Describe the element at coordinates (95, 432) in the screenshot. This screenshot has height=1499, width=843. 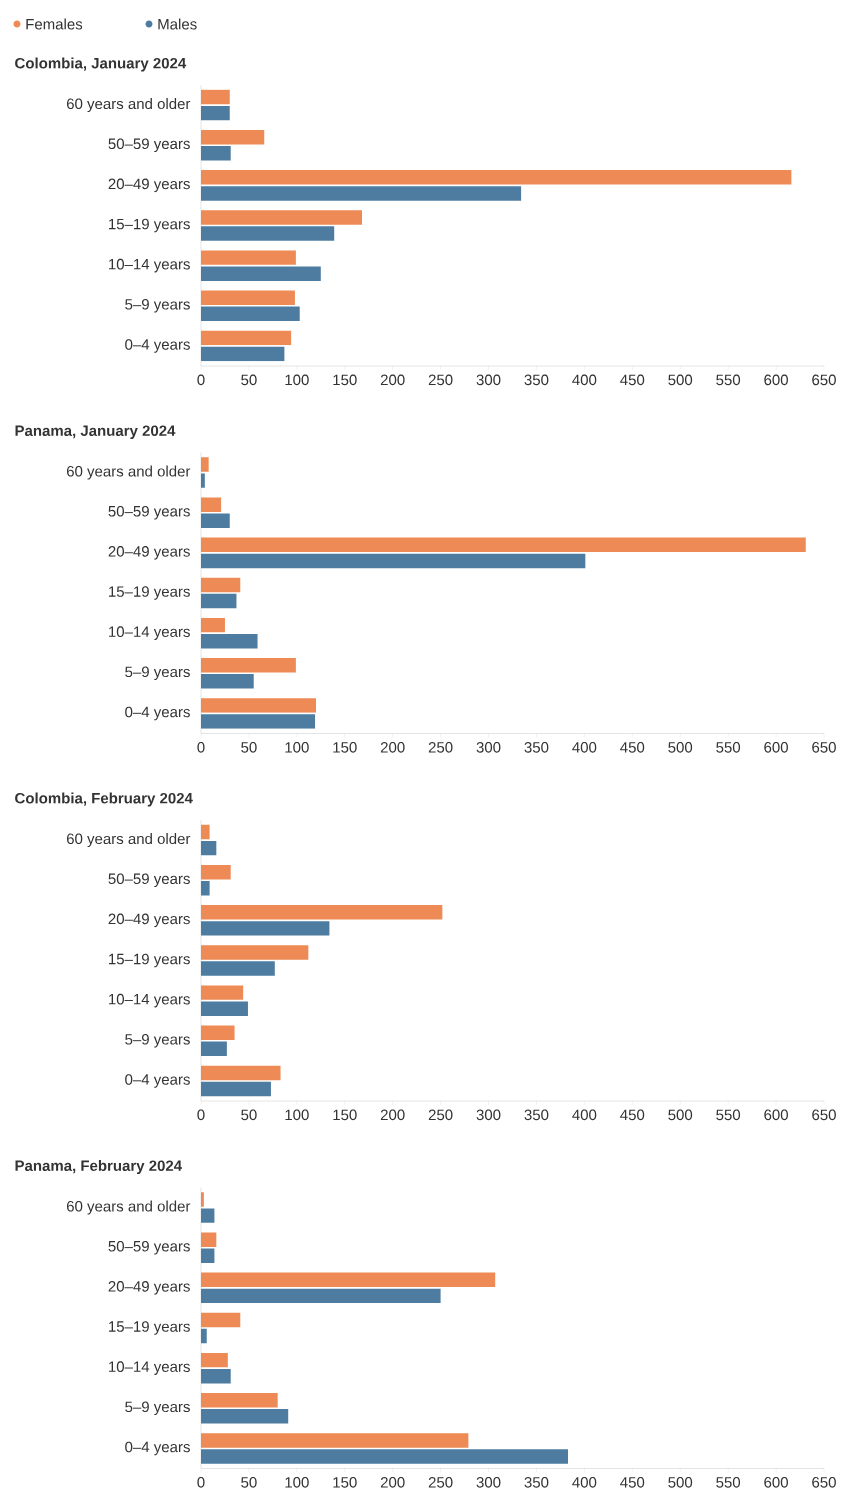
I see `chart-title: Panama, January 2024` at that location.